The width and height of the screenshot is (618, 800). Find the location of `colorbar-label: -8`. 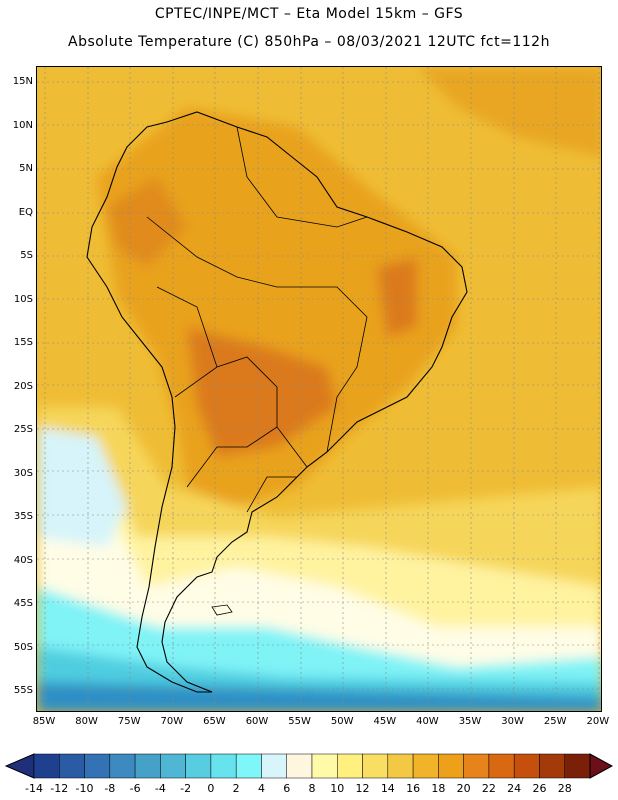

colorbar-label: -8 is located at coordinates (110, 788).